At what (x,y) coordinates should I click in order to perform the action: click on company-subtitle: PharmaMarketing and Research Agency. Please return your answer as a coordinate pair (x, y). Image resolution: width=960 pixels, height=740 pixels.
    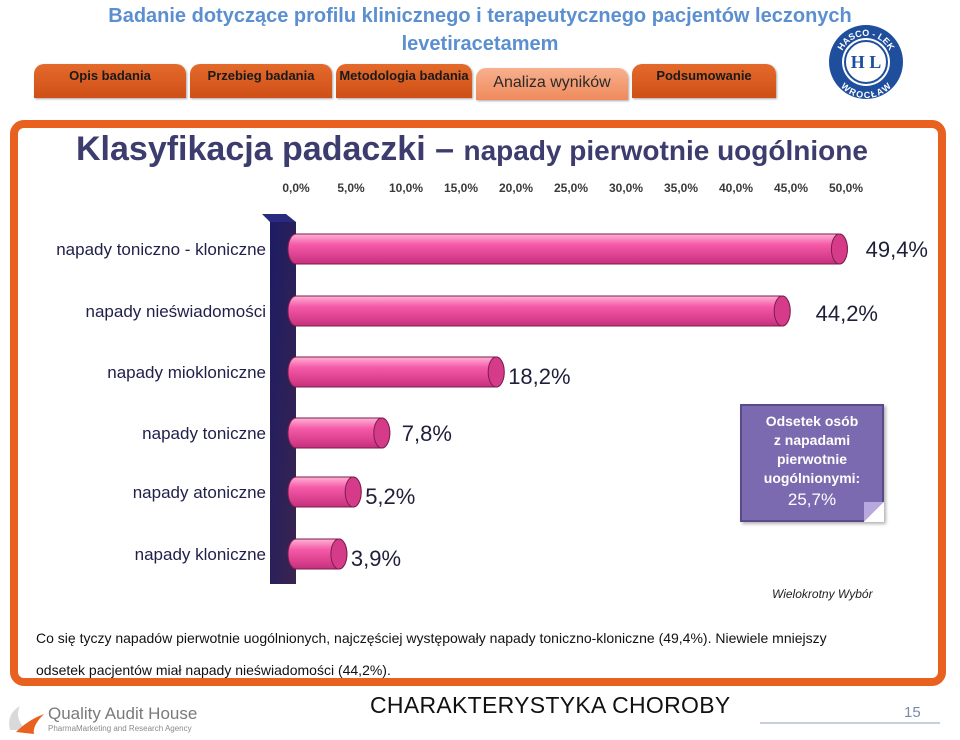
    Looking at the image, I should click on (120, 728).